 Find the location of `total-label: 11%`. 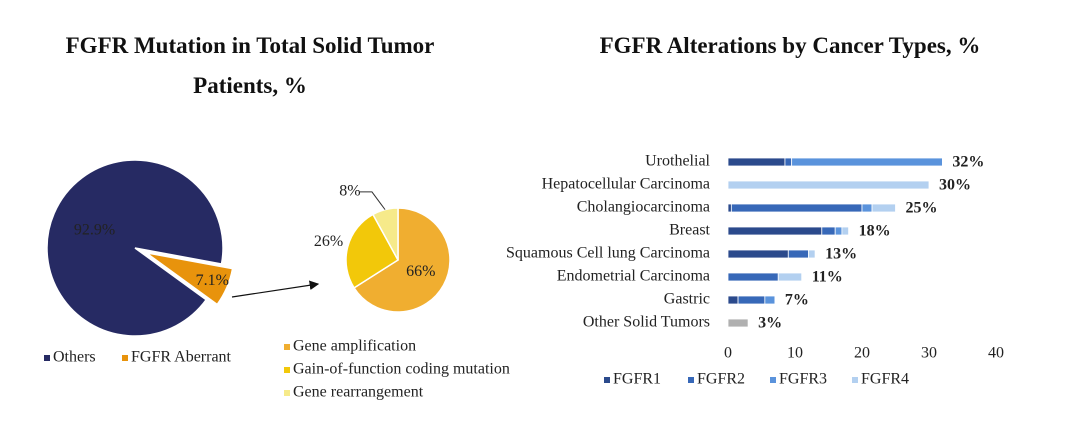

total-label: 11% is located at coordinates (827, 277).